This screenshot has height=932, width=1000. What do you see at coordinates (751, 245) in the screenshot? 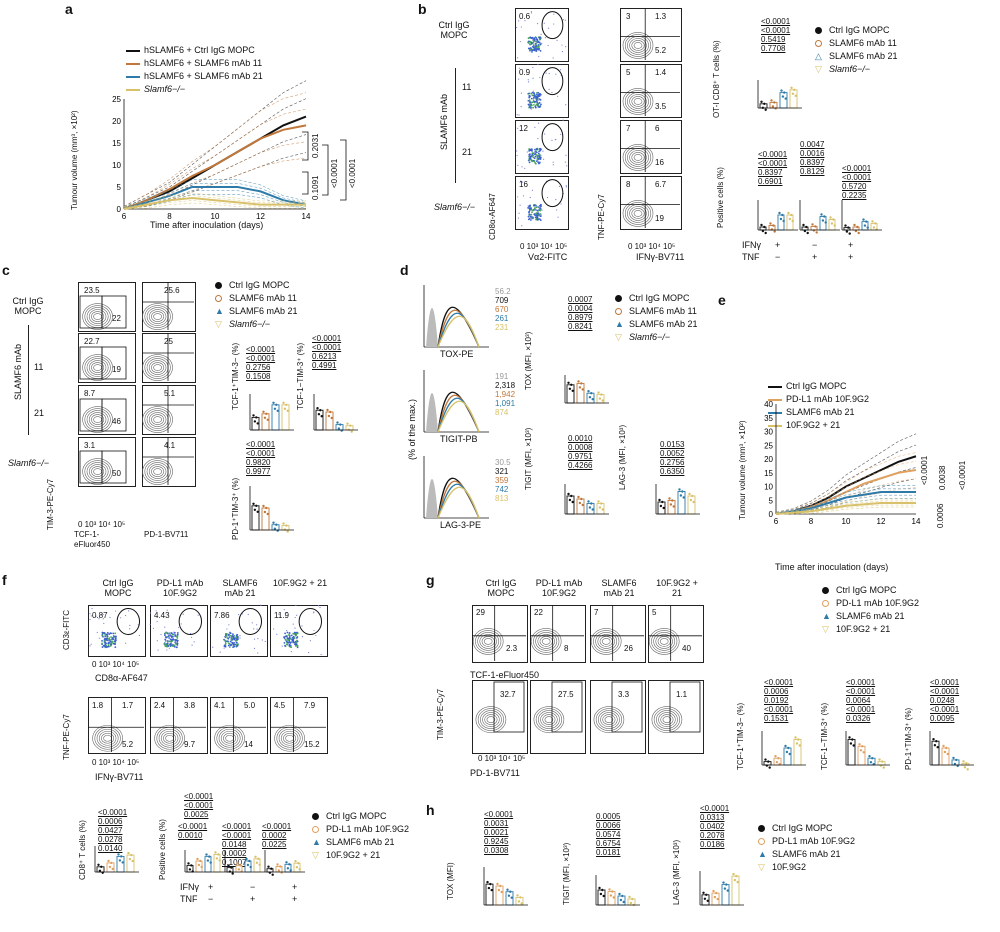
I see `ifn-label: IFNγ` at bounding box center [751, 245].